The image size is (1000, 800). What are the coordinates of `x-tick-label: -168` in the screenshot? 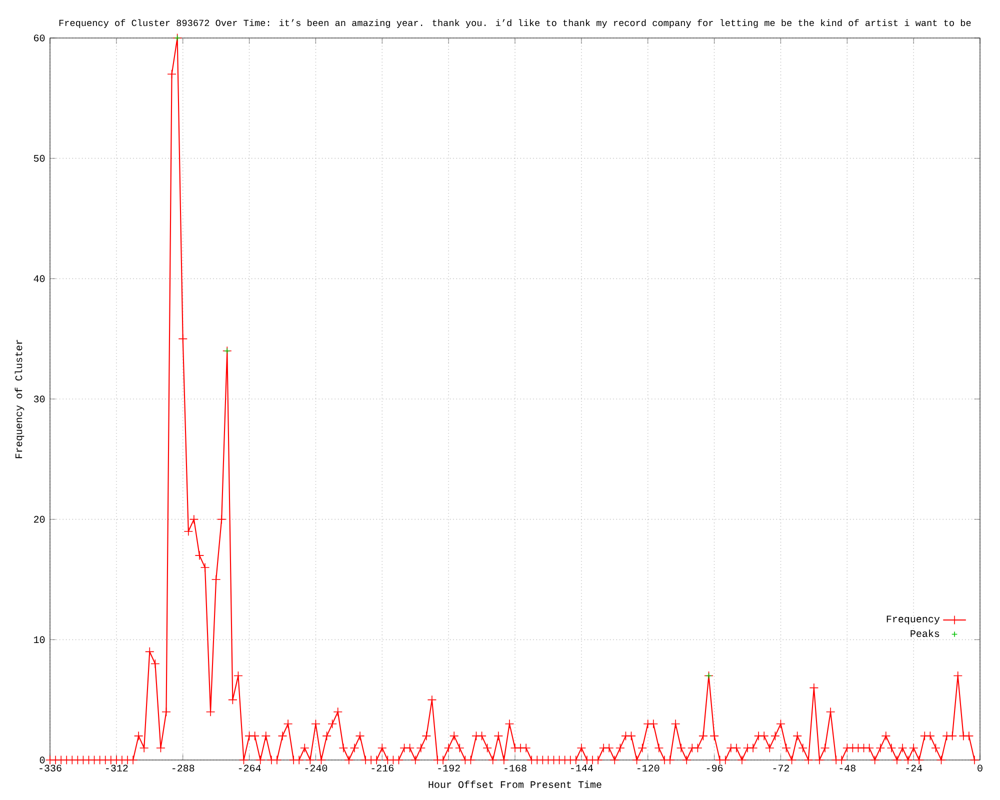 It's located at (515, 768).